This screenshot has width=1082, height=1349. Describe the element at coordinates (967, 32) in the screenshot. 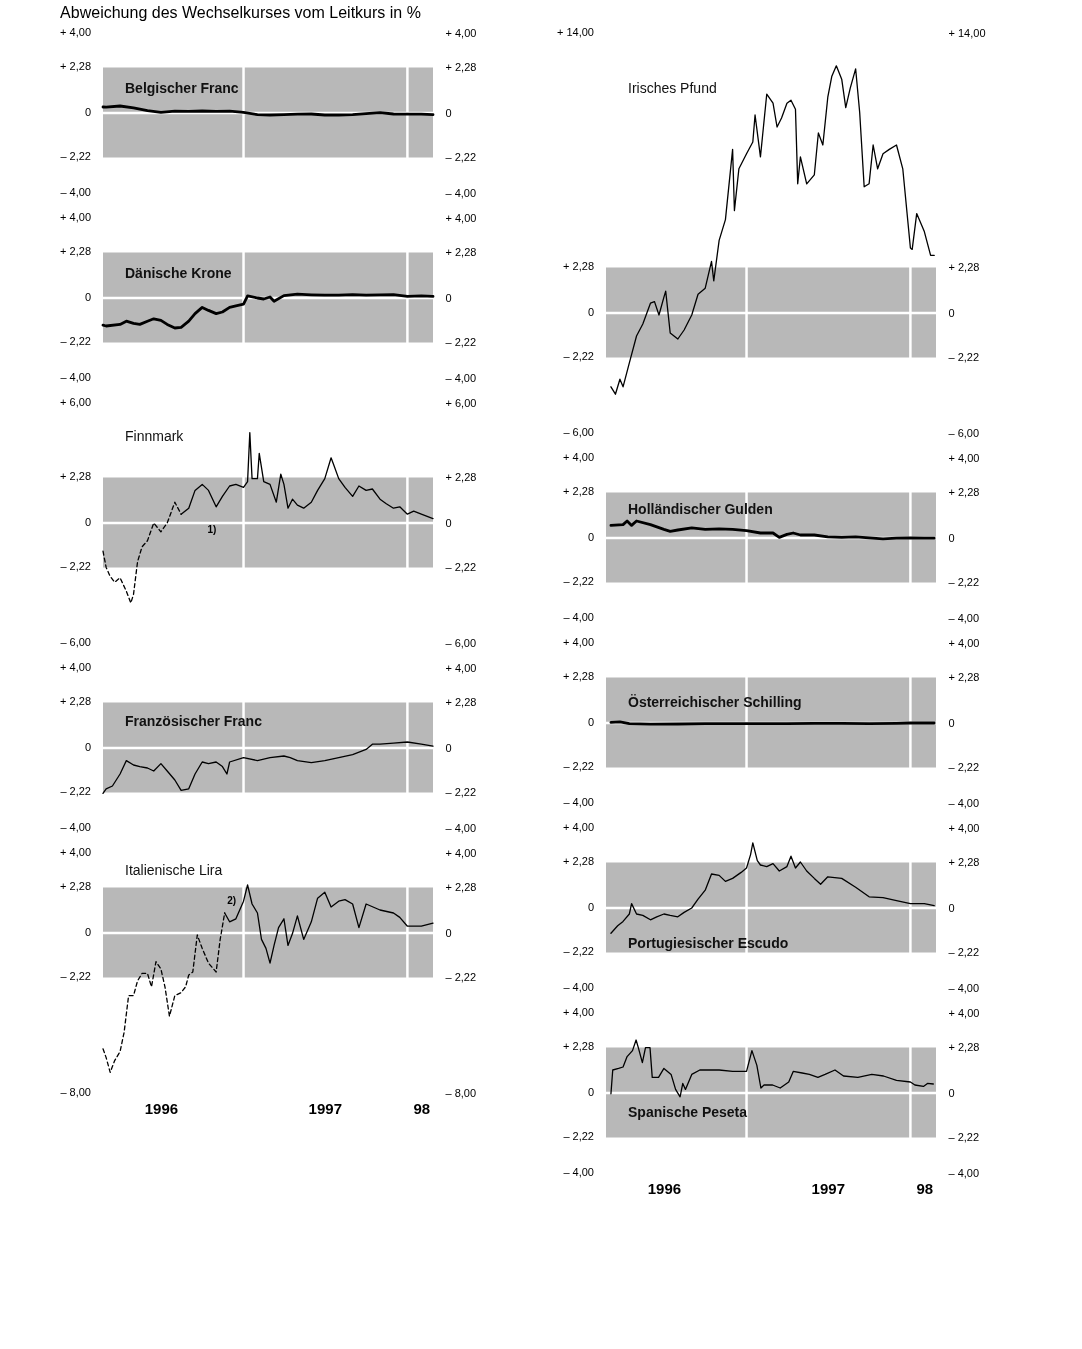

I see `y2-tick-label: + 14,00` at that location.